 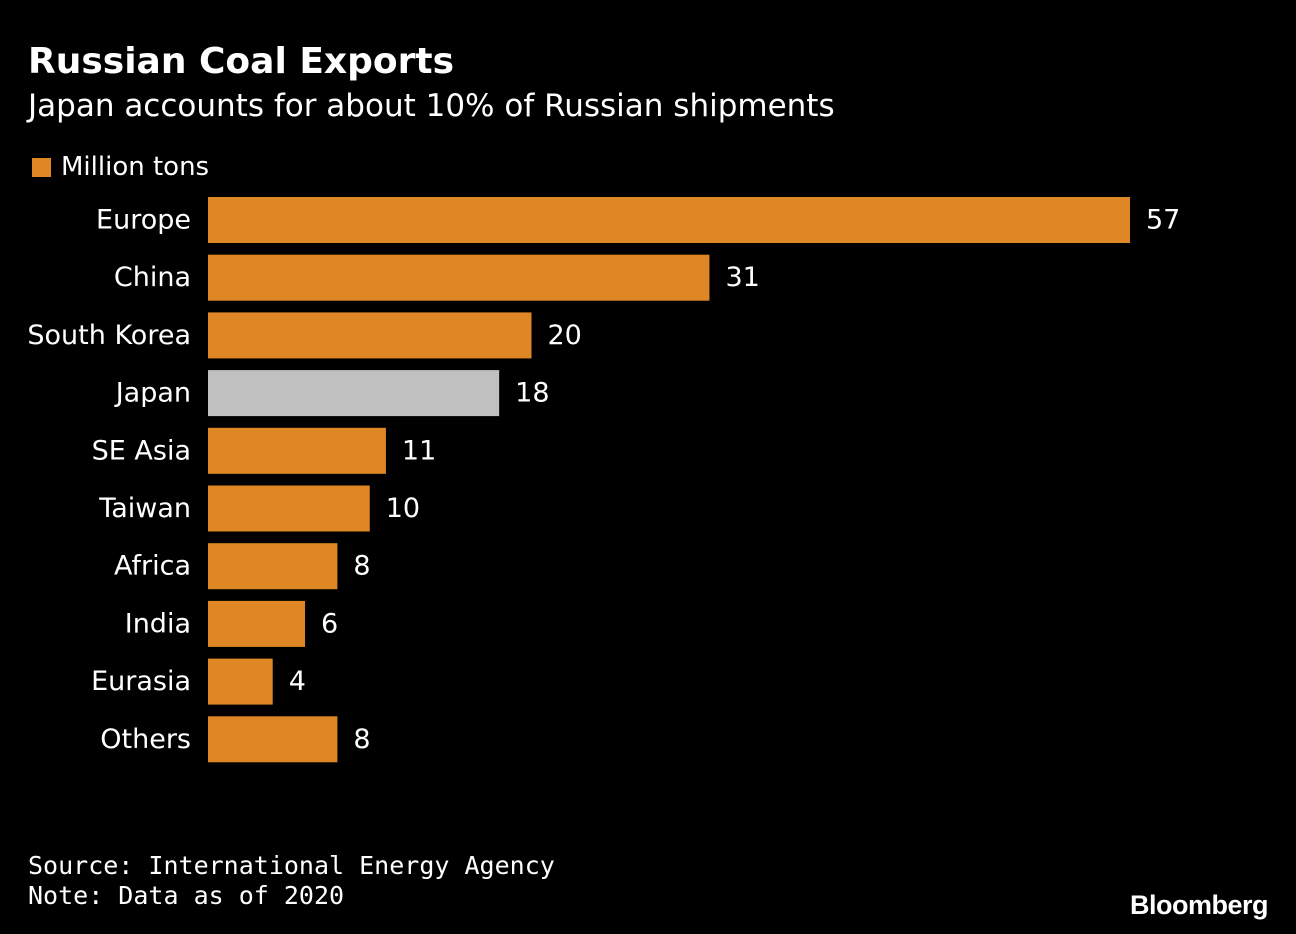 I want to click on source-note: Source: International Energy Agency, so click(x=291, y=865).